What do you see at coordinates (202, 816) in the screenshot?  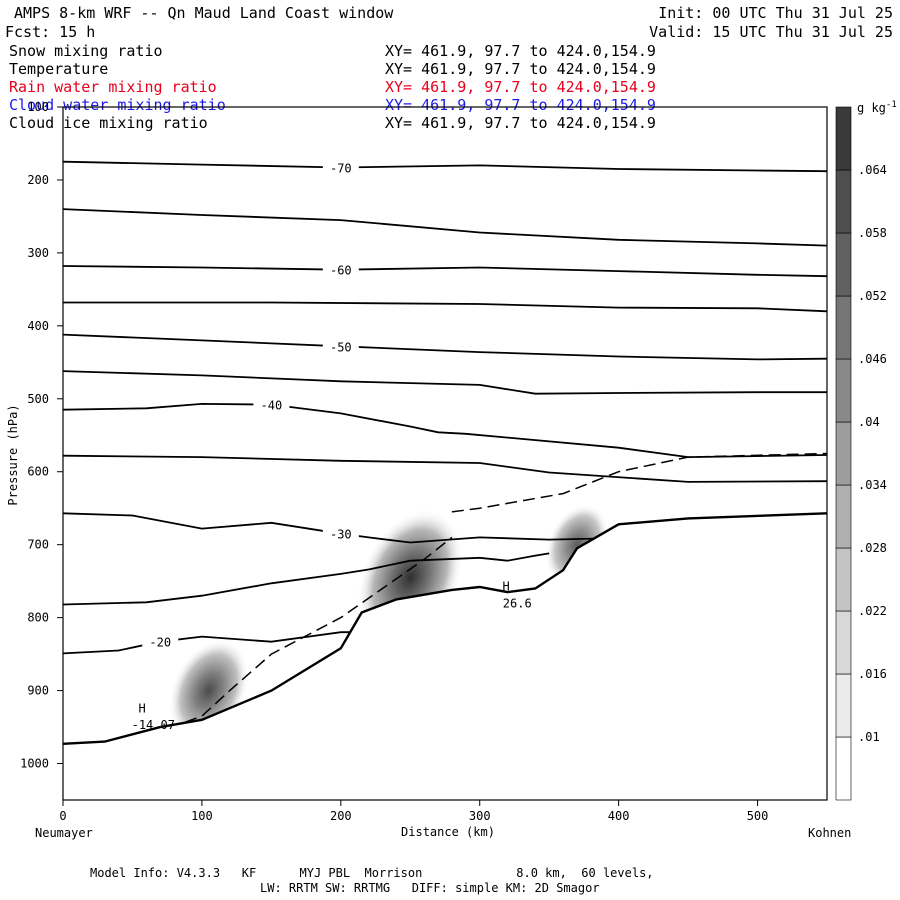 I see `x-tick-label: 100` at bounding box center [202, 816].